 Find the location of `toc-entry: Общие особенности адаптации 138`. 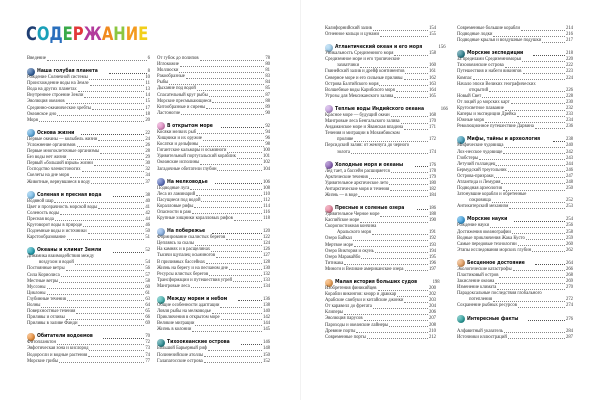

toc-entry: Общие особенности адаптации 138 is located at coordinates (213, 306).